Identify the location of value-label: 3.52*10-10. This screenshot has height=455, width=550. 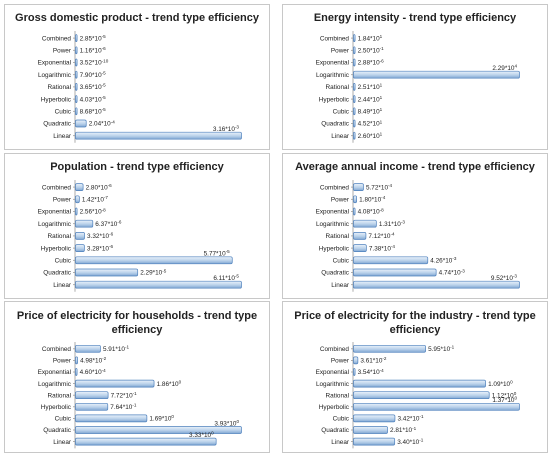
(94, 62).